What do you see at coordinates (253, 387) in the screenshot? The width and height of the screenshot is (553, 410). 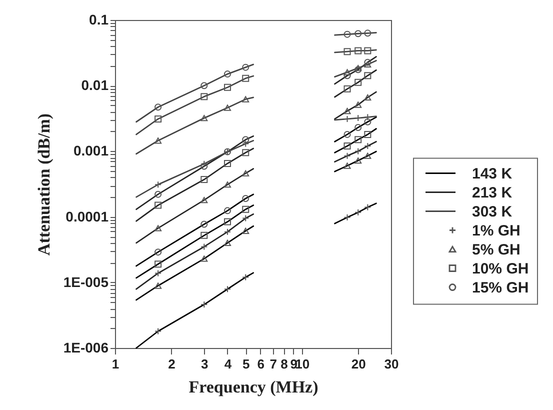 I see `x-axis-title: Frequency (MHz)` at bounding box center [253, 387].